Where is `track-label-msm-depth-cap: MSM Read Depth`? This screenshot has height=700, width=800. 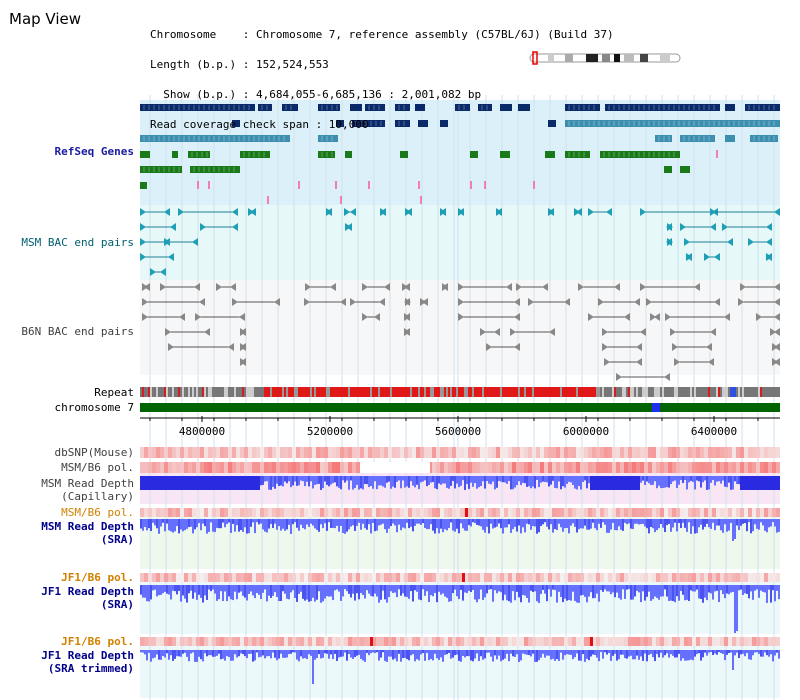 track-label-msm-depth-cap: MSM Read Depth is located at coordinates (87, 483).